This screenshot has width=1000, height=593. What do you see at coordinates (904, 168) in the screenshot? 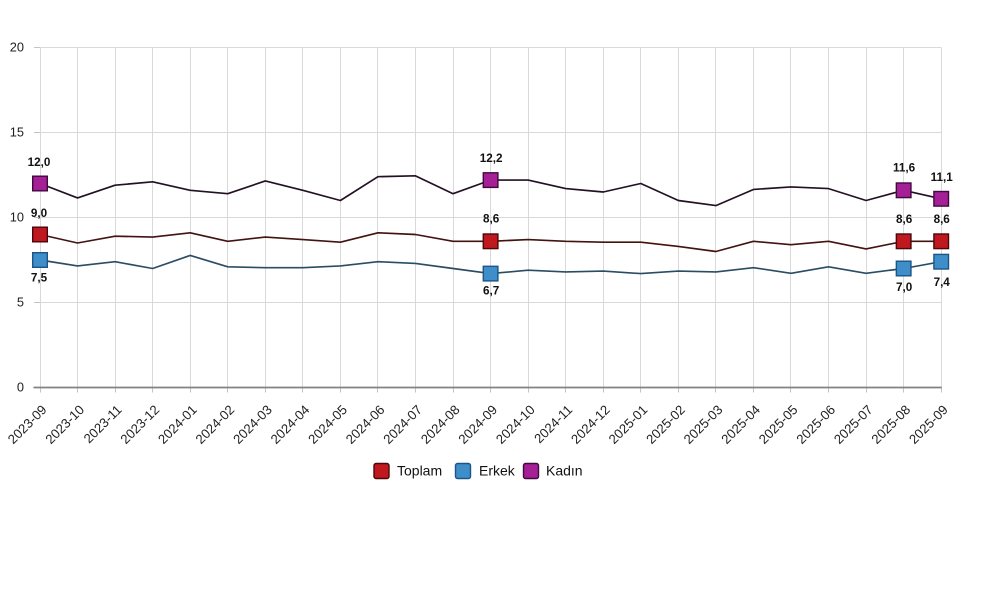
I see `svg-text: 11,6` at bounding box center [904, 168].